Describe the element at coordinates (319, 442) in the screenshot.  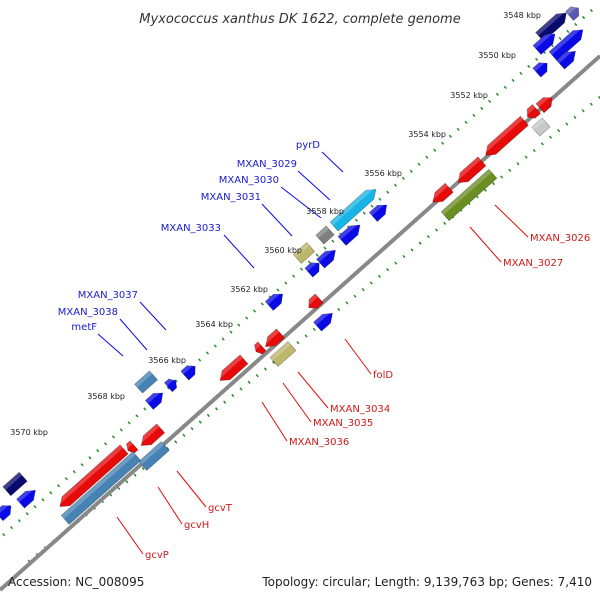
I see `gene-label: MXAN_3036` at that location.